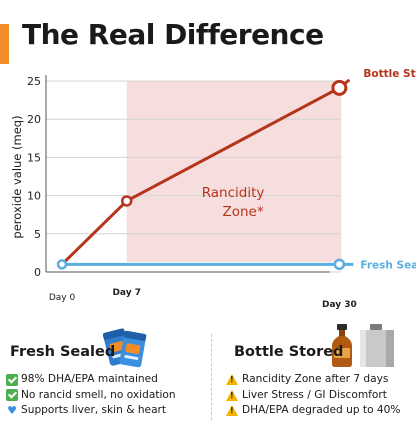 This screenshot has height=428, width=416. What do you see at coordinates (211, 377) in the screenshot?
I see `card-divider` at bounding box center [211, 377].